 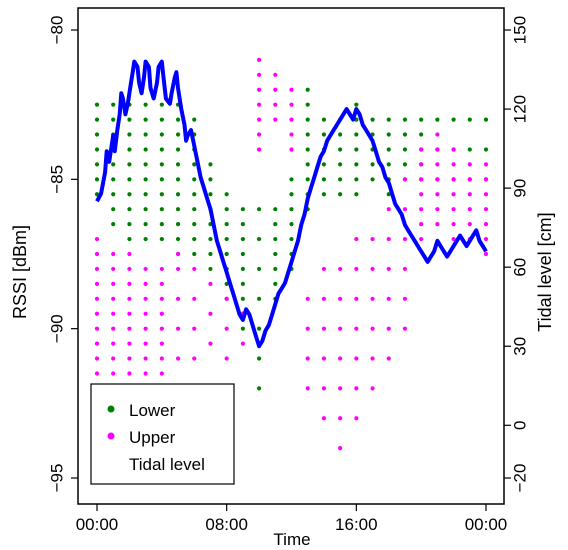 I want to click on x-tick-label: 00:00, so click(x=97, y=524).